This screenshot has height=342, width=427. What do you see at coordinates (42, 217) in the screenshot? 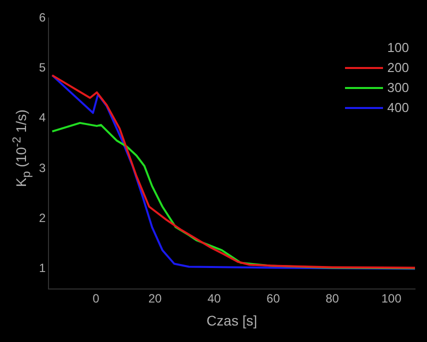
I see `y-tick-label: 2` at bounding box center [42, 217].